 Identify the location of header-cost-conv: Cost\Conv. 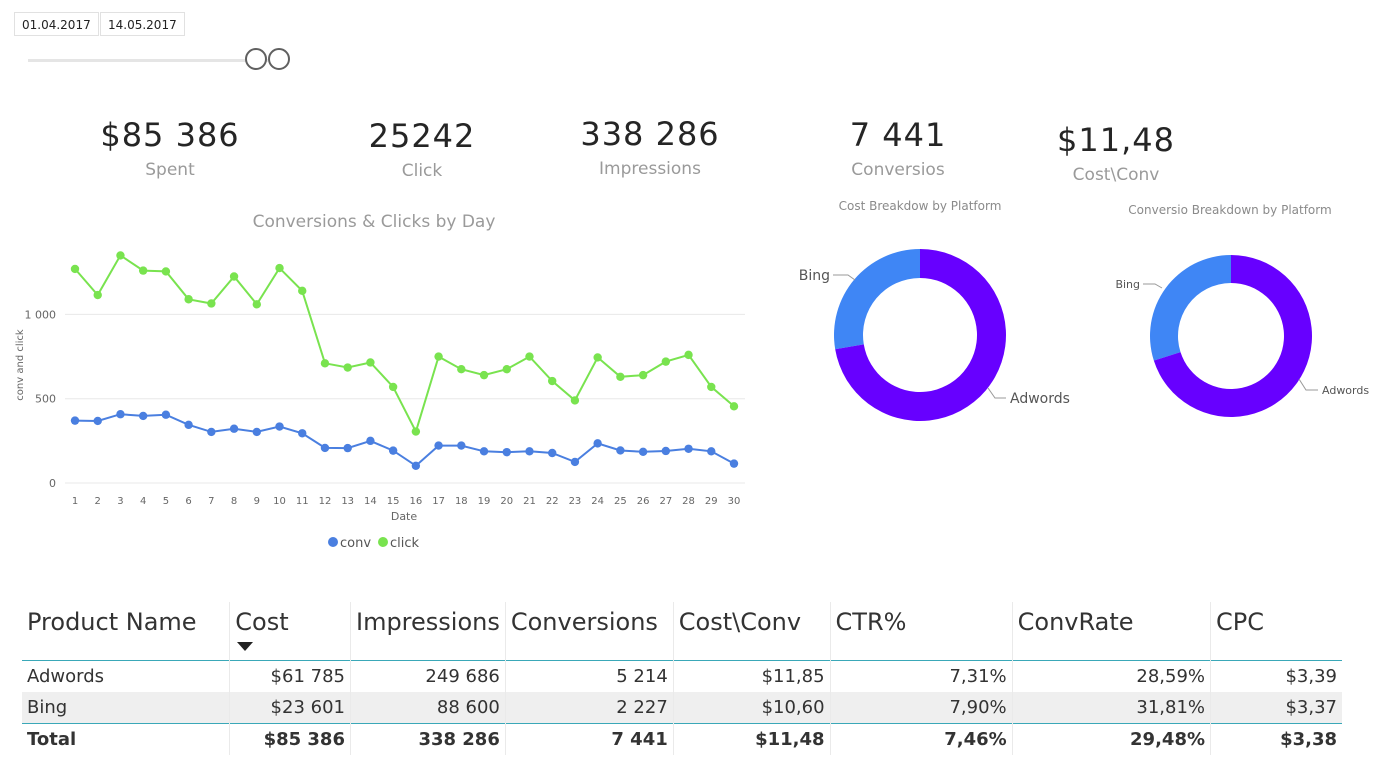
(751, 631).